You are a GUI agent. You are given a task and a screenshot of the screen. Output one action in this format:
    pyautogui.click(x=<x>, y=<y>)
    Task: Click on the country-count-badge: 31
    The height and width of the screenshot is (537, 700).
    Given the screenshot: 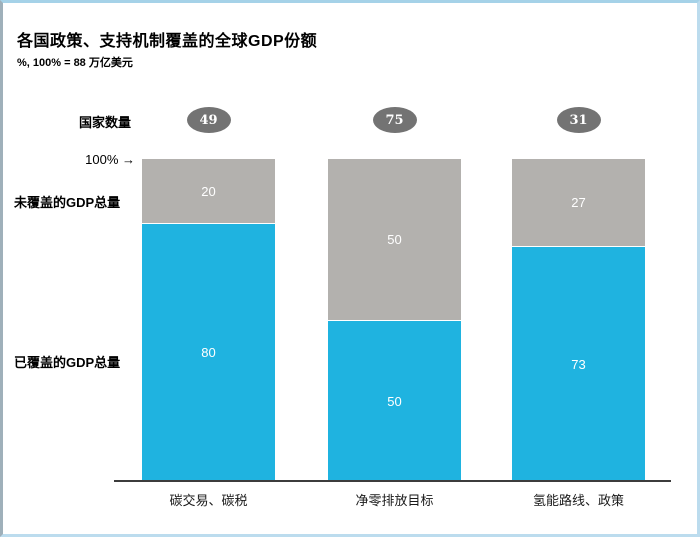 What is the action you would take?
    pyautogui.click(x=578, y=120)
    